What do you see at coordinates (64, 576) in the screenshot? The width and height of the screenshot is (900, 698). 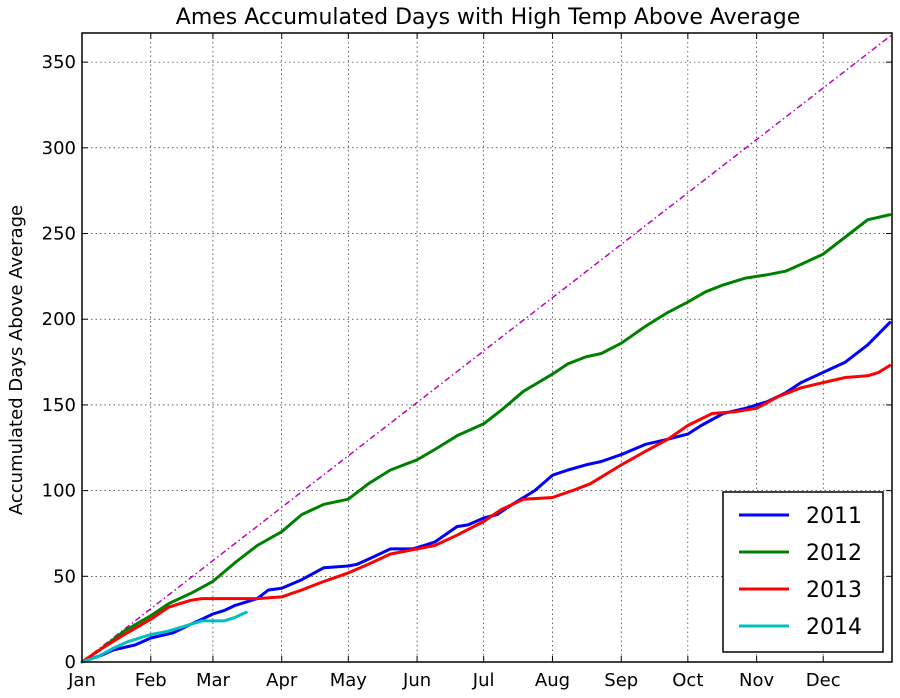 I see `y-tick-label: 50` at bounding box center [64, 576].